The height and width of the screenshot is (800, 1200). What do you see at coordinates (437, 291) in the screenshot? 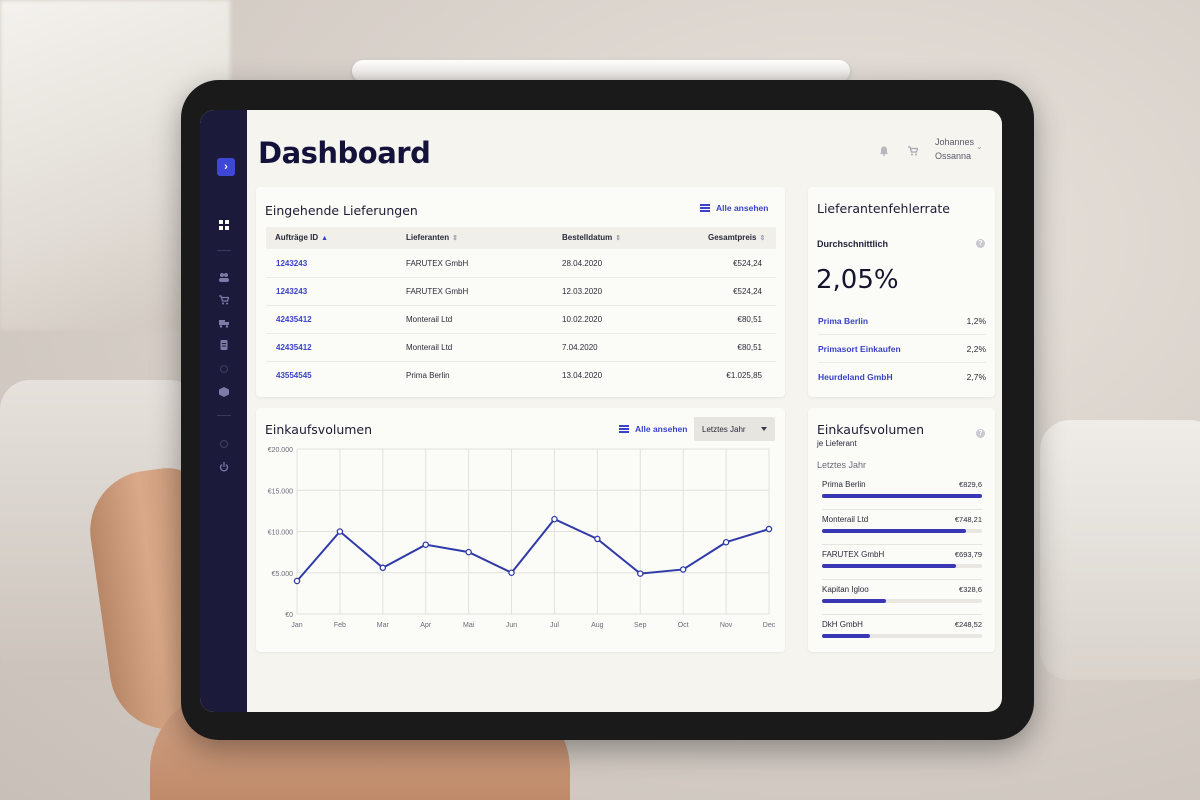
I see `supplier-cell: FARUTEX GmbH` at bounding box center [437, 291].